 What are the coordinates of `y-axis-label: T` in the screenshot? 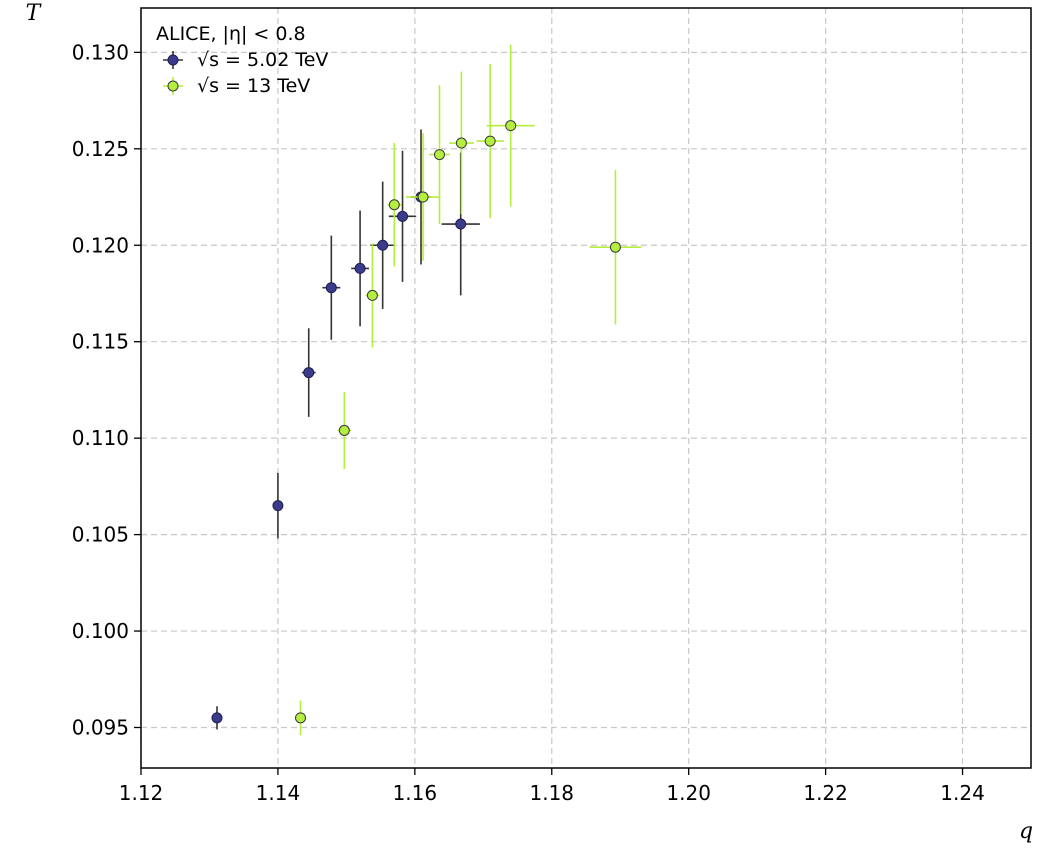 It's located at (34, 13).